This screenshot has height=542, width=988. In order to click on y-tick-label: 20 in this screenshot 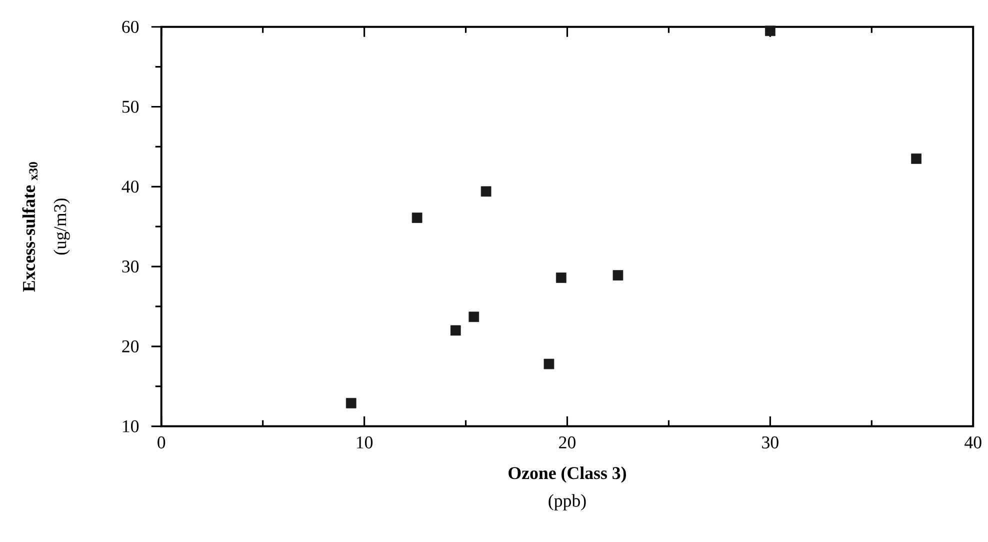, I will do `click(130, 346)`.